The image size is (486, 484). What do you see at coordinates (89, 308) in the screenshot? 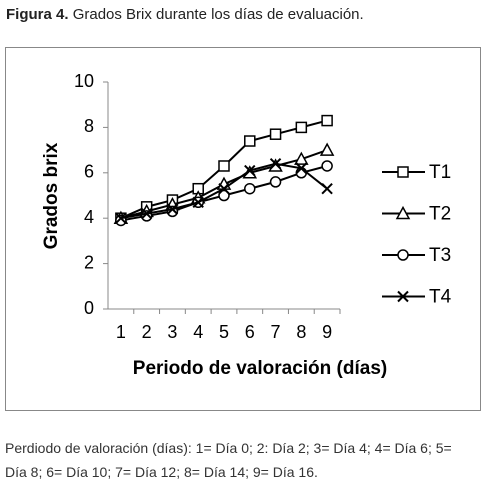
I see `y-tick-label: 0` at bounding box center [89, 308].